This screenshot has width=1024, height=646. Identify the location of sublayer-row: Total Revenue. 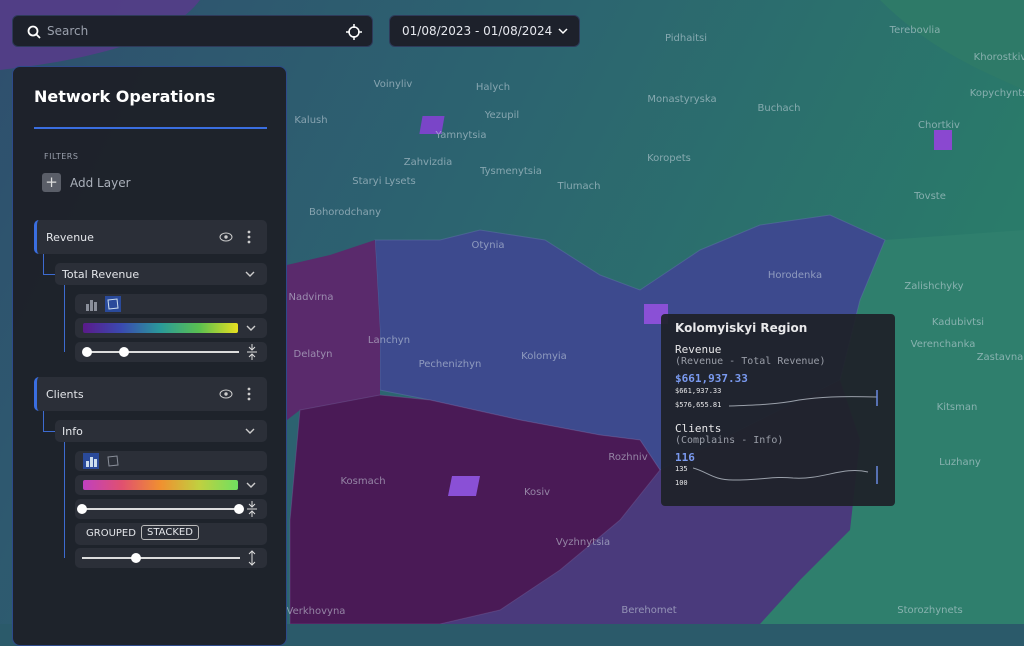
(161, 274).